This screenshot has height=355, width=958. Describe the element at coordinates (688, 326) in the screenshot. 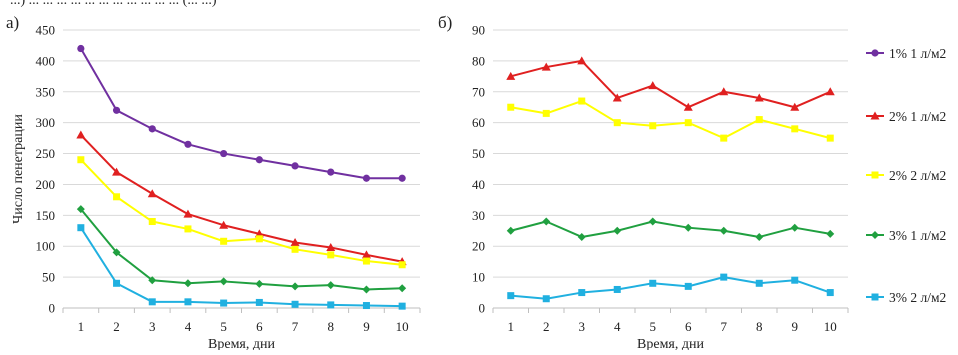

I see `x-tick-label: 6` at that location.